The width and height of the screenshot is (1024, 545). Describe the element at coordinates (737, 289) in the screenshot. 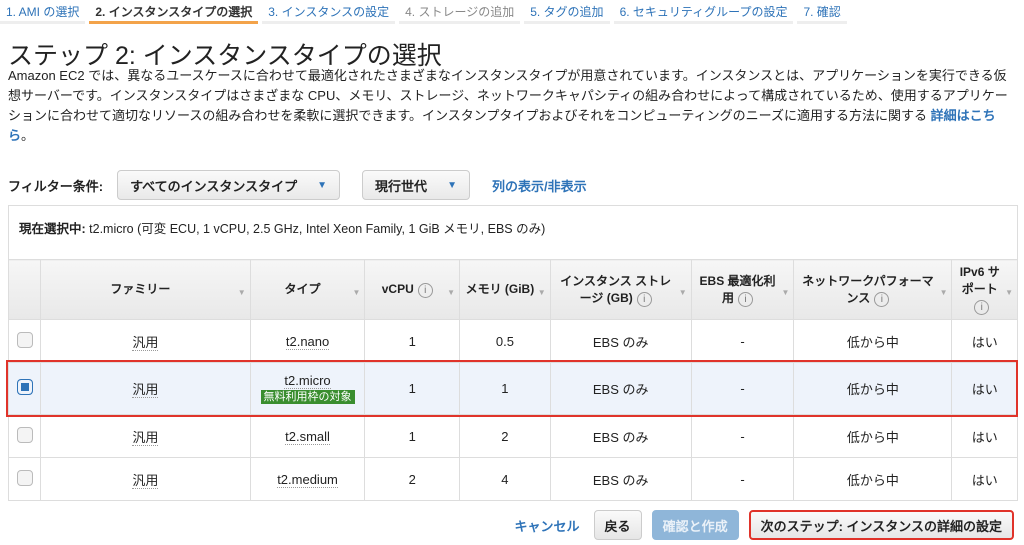

I see `column-header-label: EBS 最適化利用` at that location.